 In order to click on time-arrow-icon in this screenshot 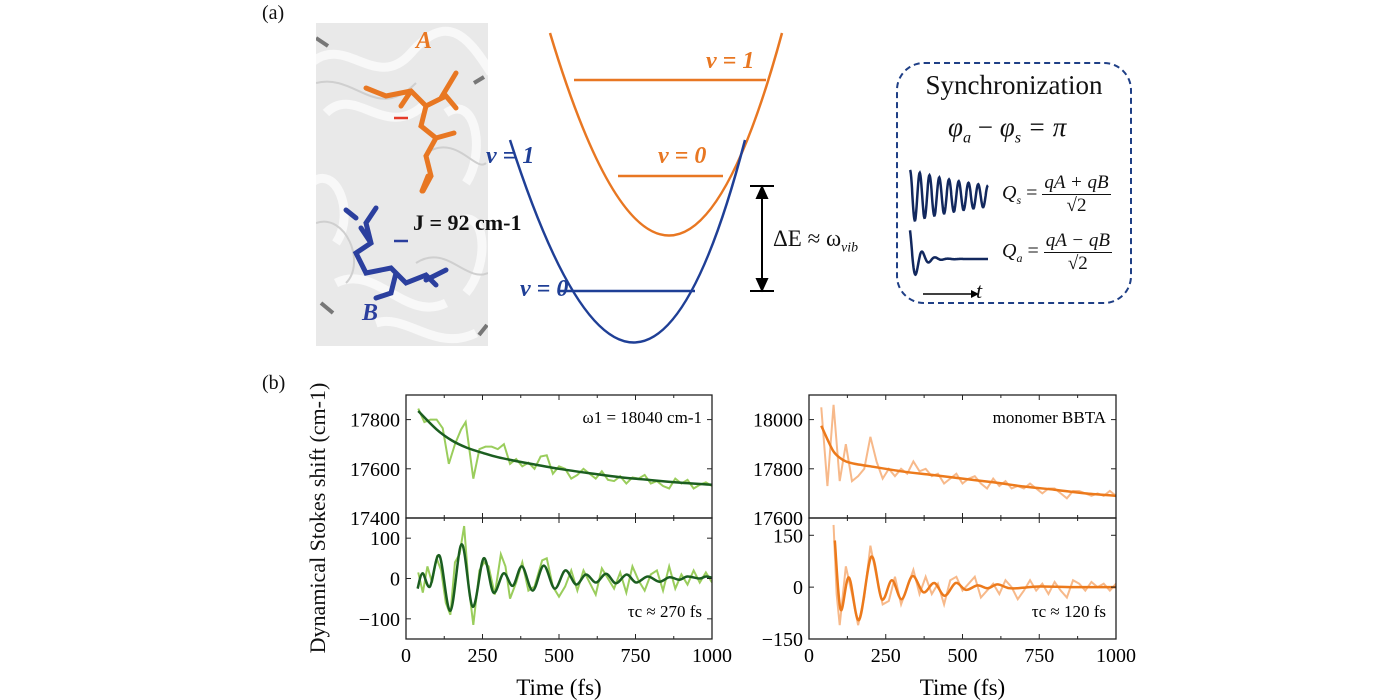, I will do `click(951, 294)`.